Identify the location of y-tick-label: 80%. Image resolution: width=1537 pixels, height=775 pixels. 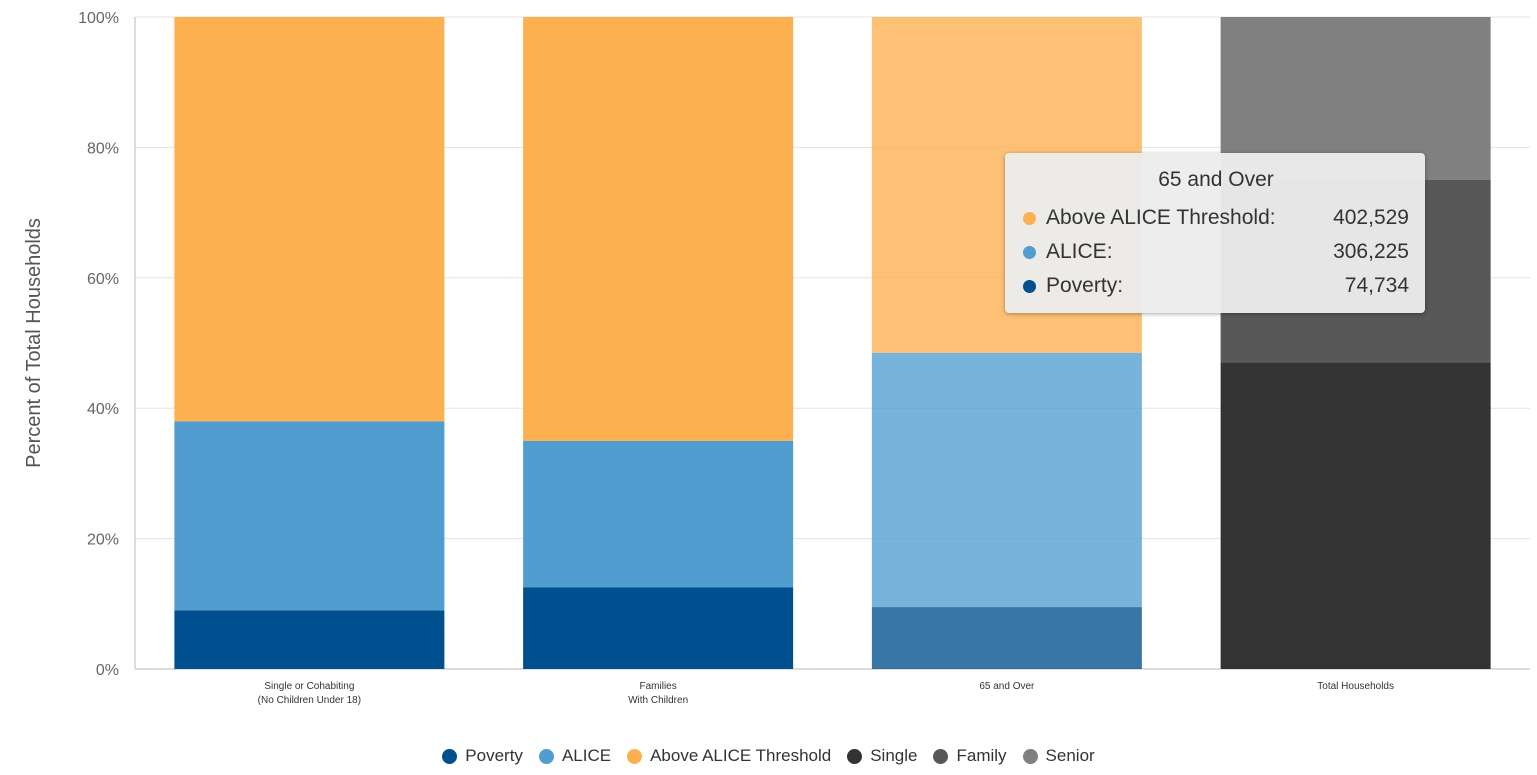
(103, 148).